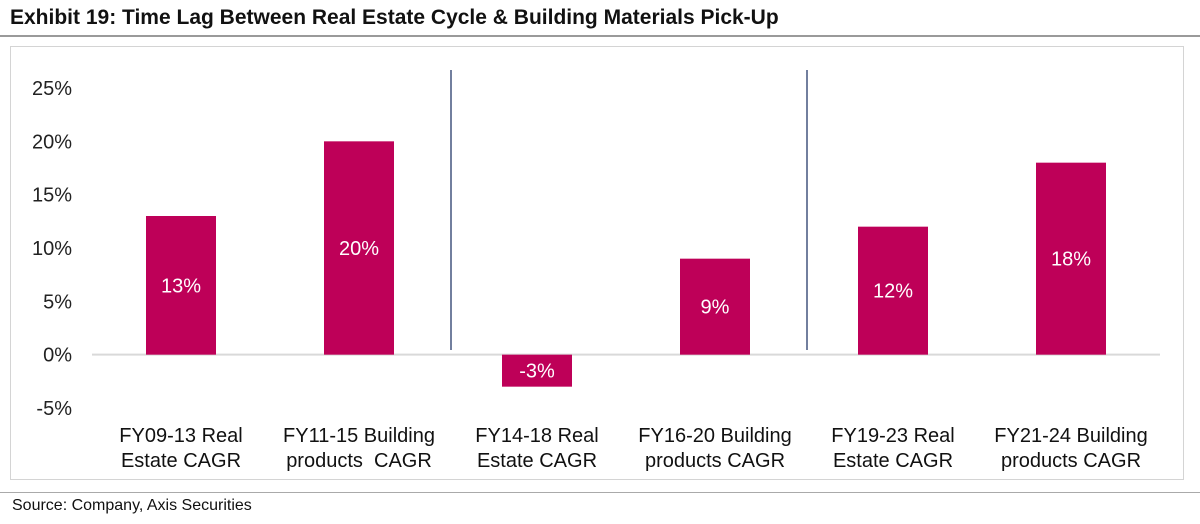 The image size is (1200, 524). What do you see at coordinates (359, 436) in the screenshot?
I see `category-label: FY11-15 Building` at bounding box center [359, 436].